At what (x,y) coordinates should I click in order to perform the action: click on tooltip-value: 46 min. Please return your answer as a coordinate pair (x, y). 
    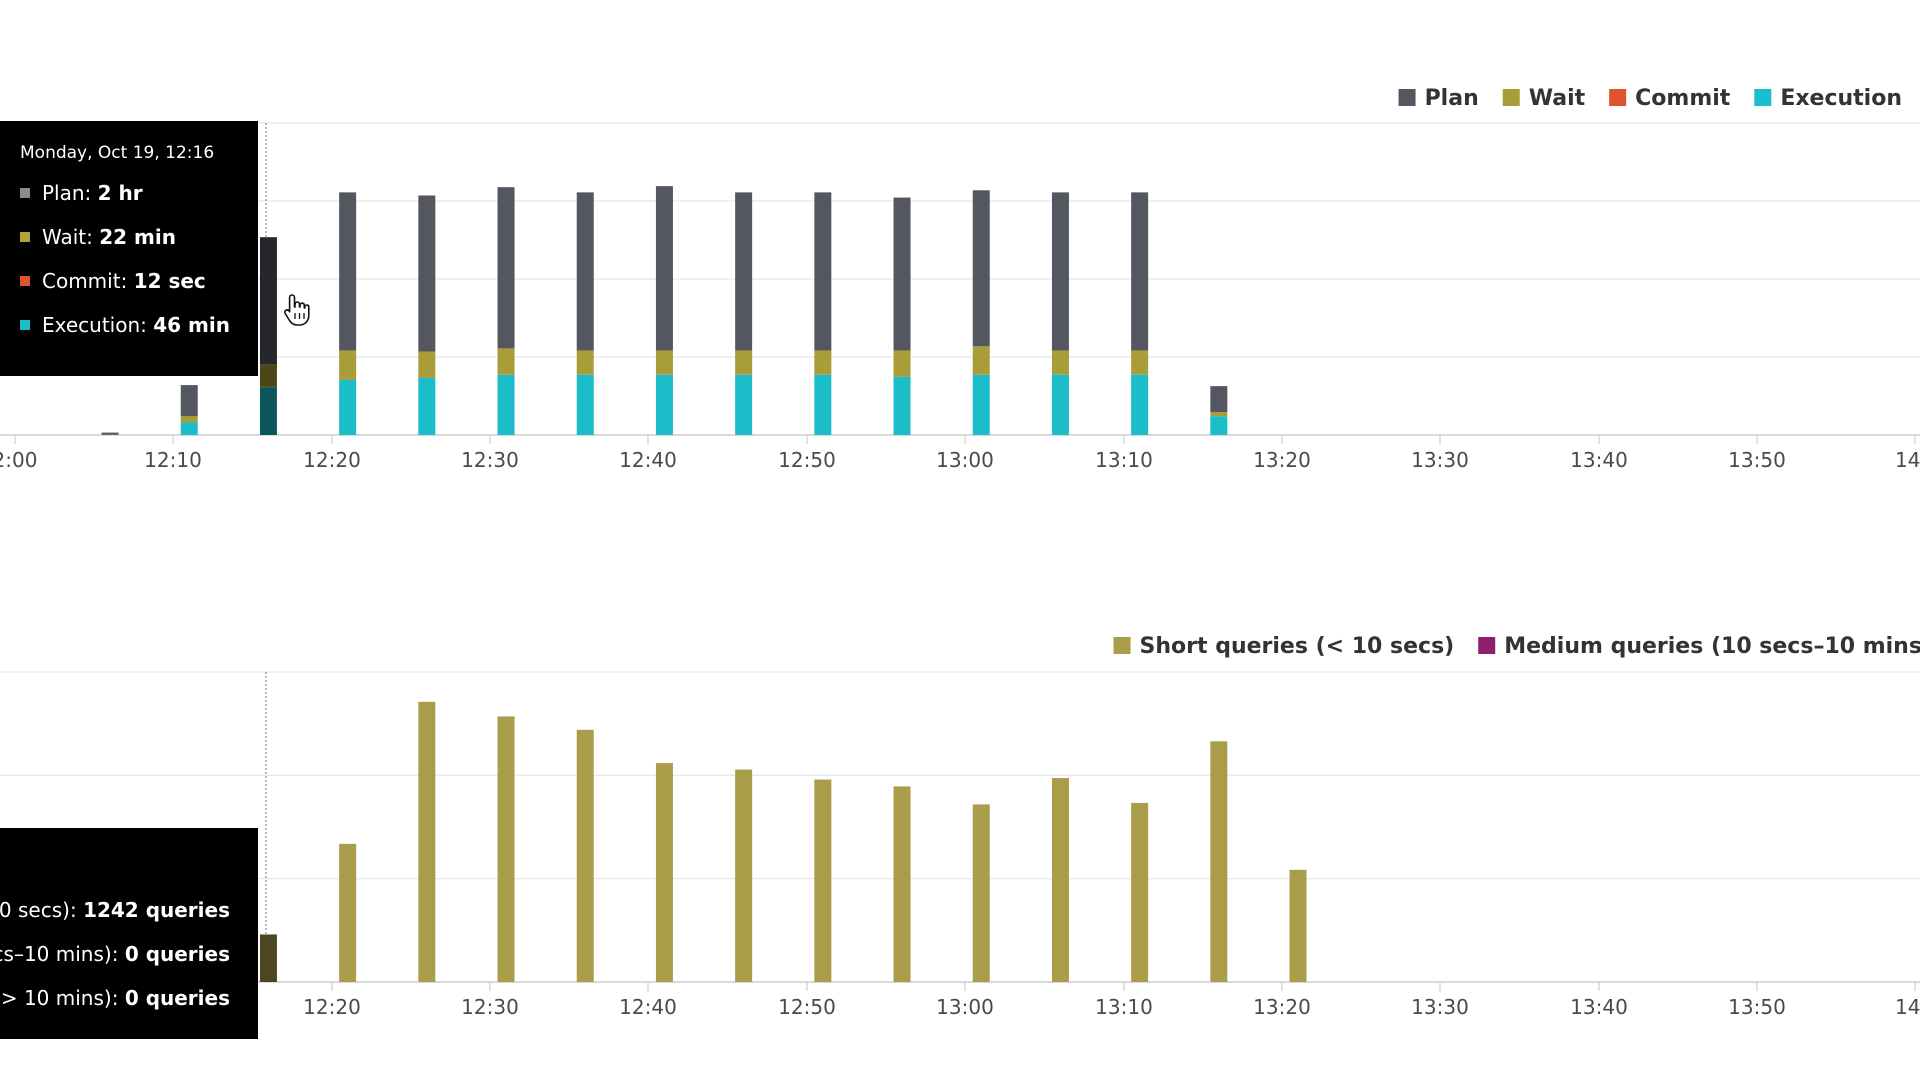
    Looking at the image, I should click on (191, 325).